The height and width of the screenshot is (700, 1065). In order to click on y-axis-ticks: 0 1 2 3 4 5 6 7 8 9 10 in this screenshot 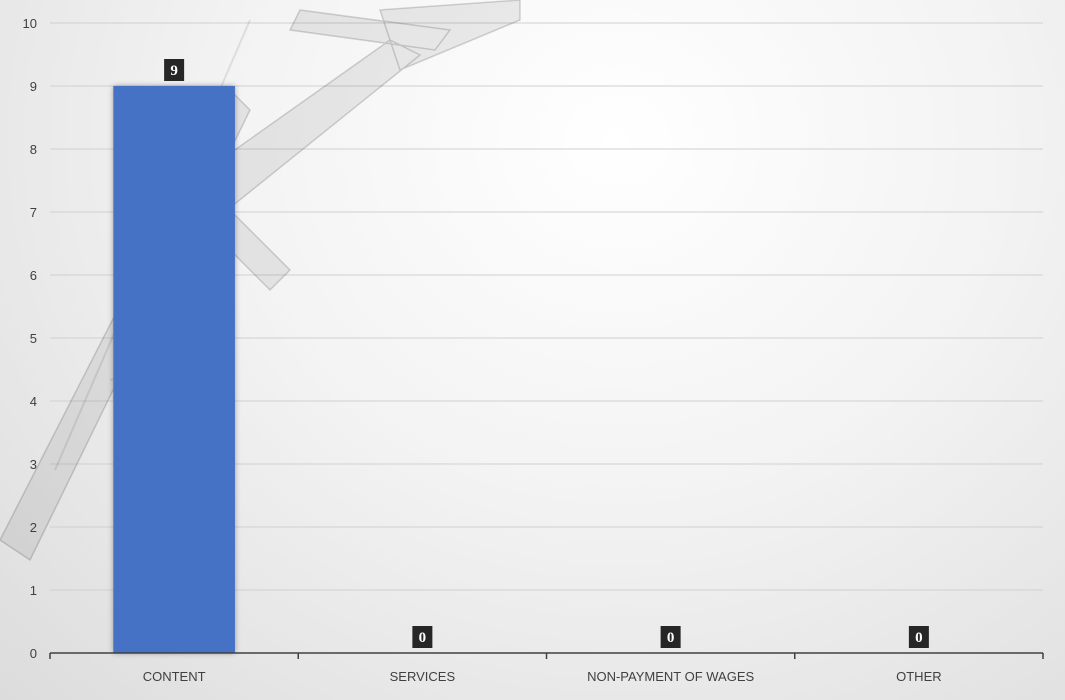, I will do `click(30, 338)`.